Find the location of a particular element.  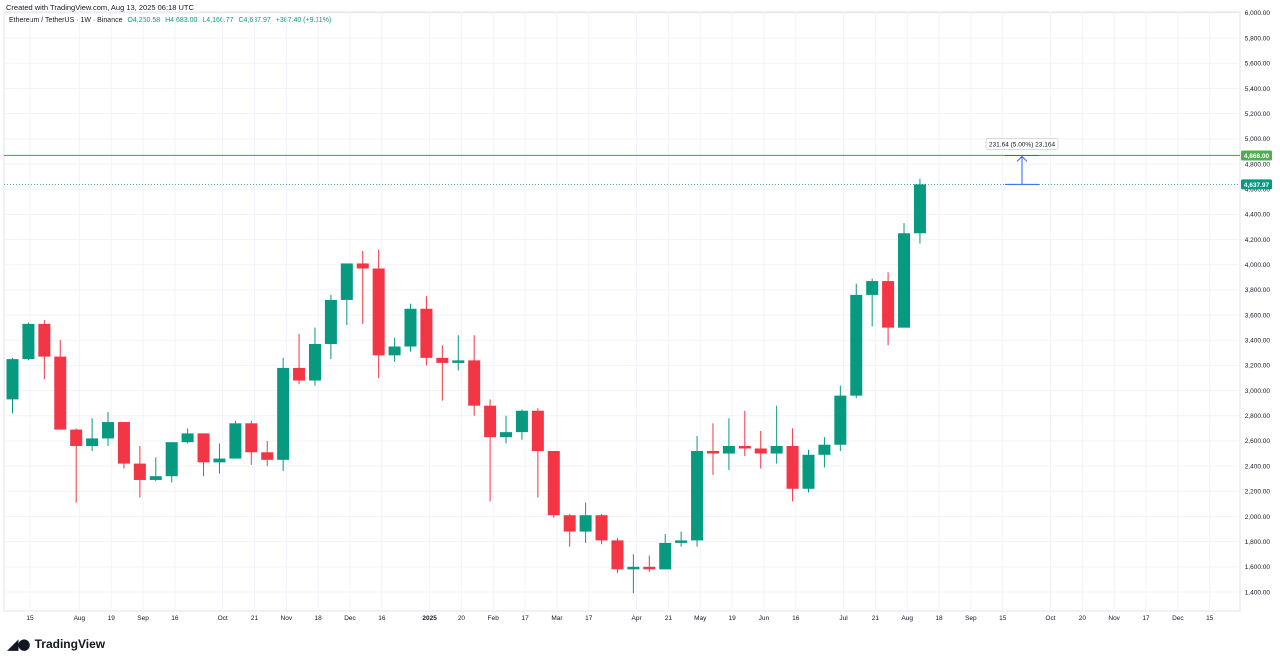

low-value: L4,166.77 is located at coordinates (218, 20).